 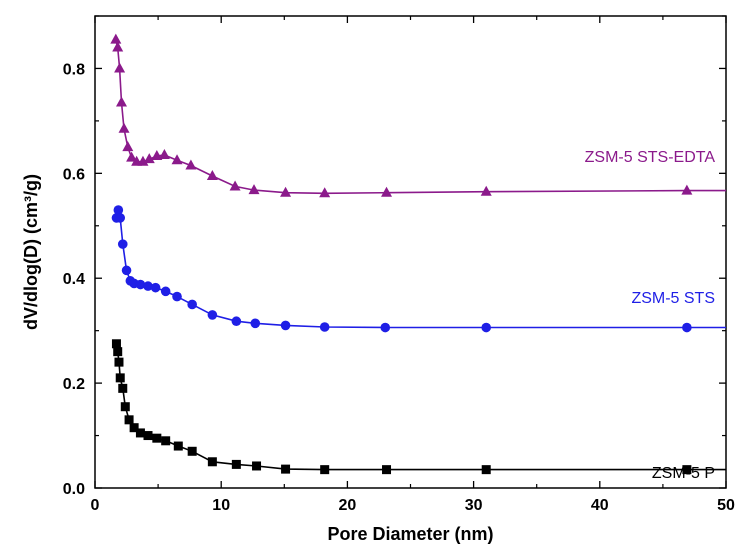 I want to click on y-tick-label: 0.0, so click(x=74, y=489).